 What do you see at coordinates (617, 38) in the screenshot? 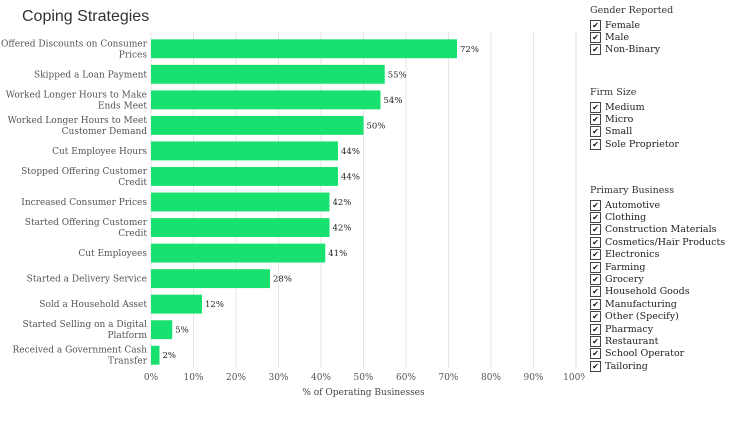
I see `filter-option-label: Male` at bounding box center [617, 38].